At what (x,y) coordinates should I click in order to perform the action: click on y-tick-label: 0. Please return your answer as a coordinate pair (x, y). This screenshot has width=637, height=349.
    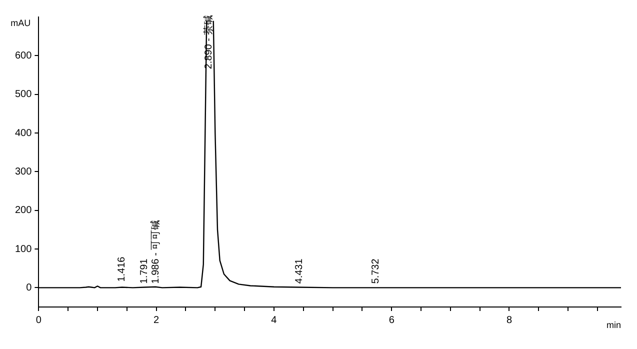
    Looking at the image, I should click on (29, 288).